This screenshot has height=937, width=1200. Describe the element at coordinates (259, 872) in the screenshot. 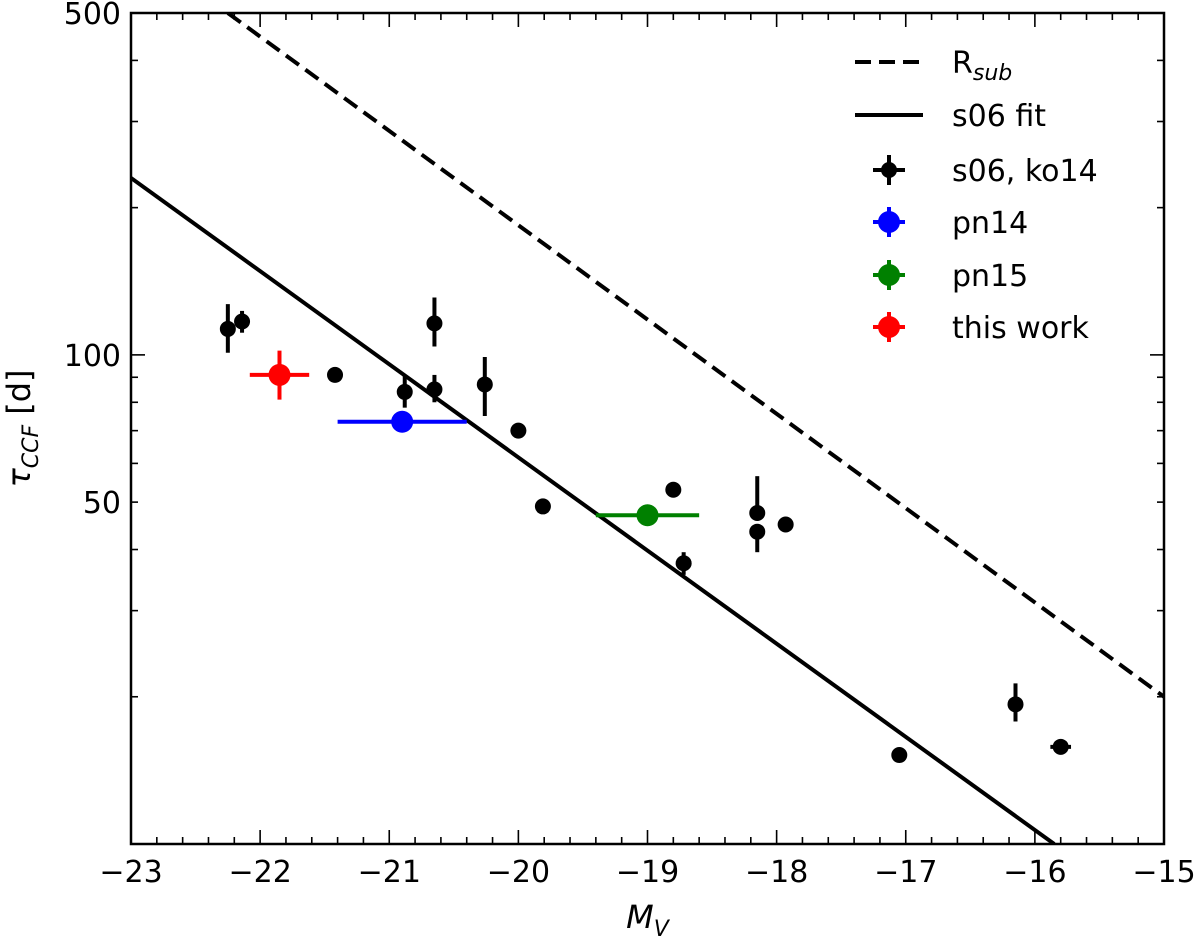

I see `x-tick-label: −22` at that location.